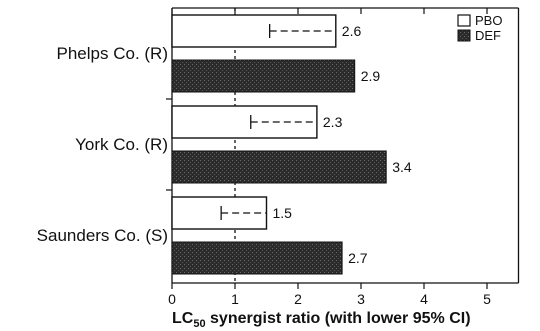 This screenshot has width=540, height=331. I want to click on data-label-pbo: 2.6, so click(352, 31).